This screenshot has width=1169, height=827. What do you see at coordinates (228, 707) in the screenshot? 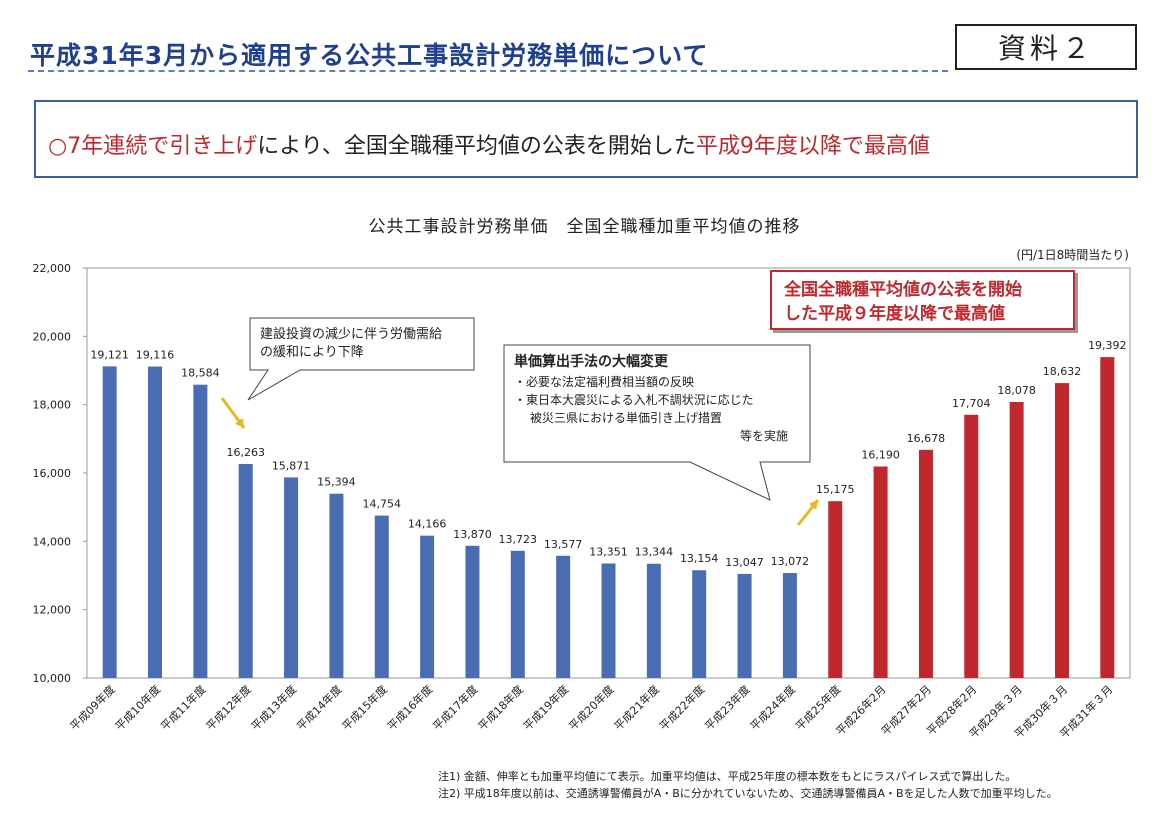
I see `x-tick-label: 平成12年度` at bounding box center [228, 707].